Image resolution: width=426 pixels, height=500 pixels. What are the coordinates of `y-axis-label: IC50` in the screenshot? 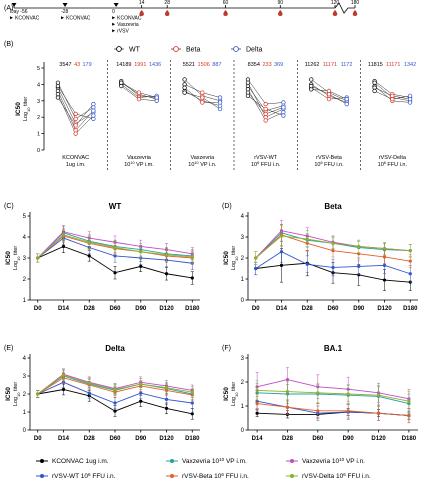 It's located at (226, 394).